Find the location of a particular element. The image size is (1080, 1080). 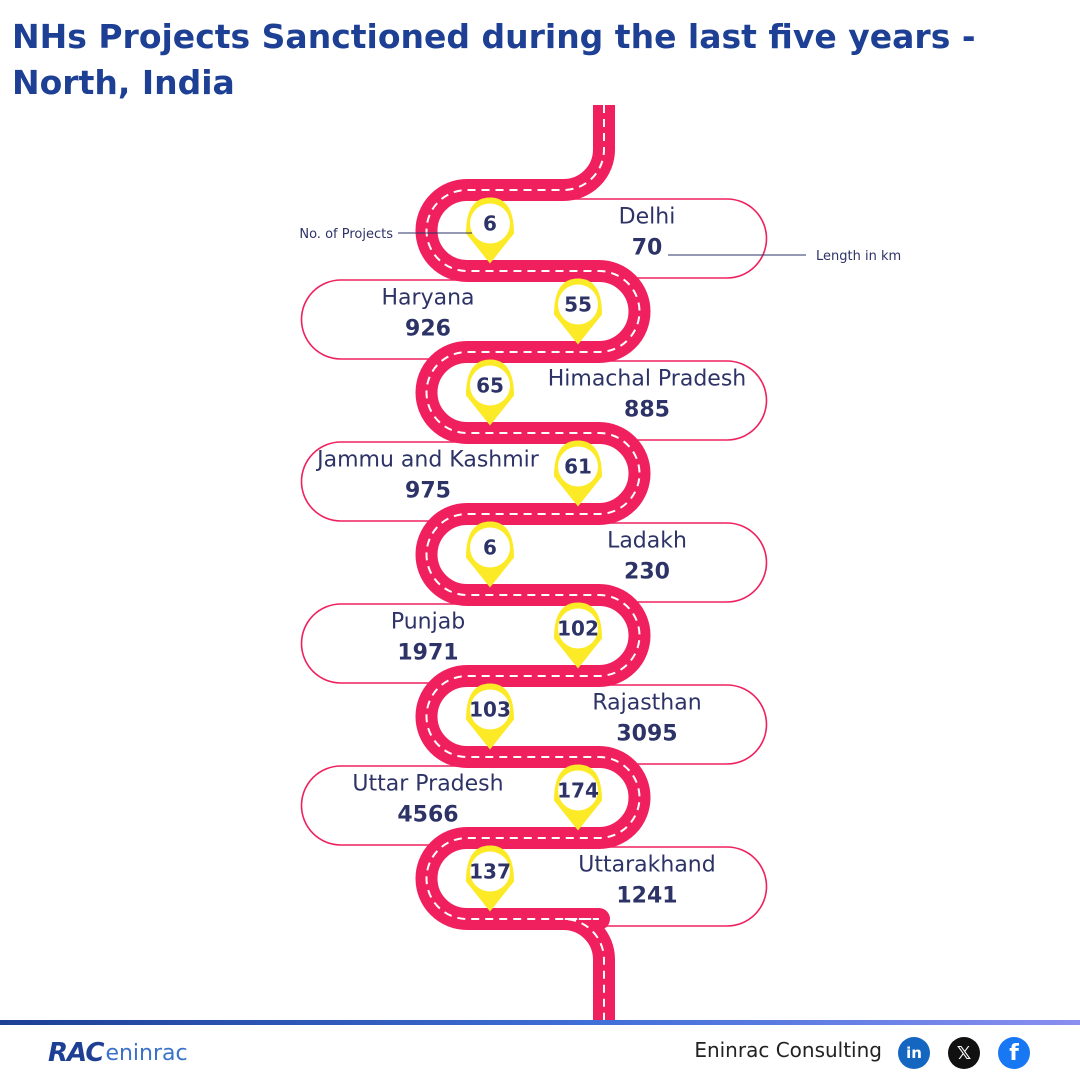

length-value: 885 is located at coordinates (647, 410).